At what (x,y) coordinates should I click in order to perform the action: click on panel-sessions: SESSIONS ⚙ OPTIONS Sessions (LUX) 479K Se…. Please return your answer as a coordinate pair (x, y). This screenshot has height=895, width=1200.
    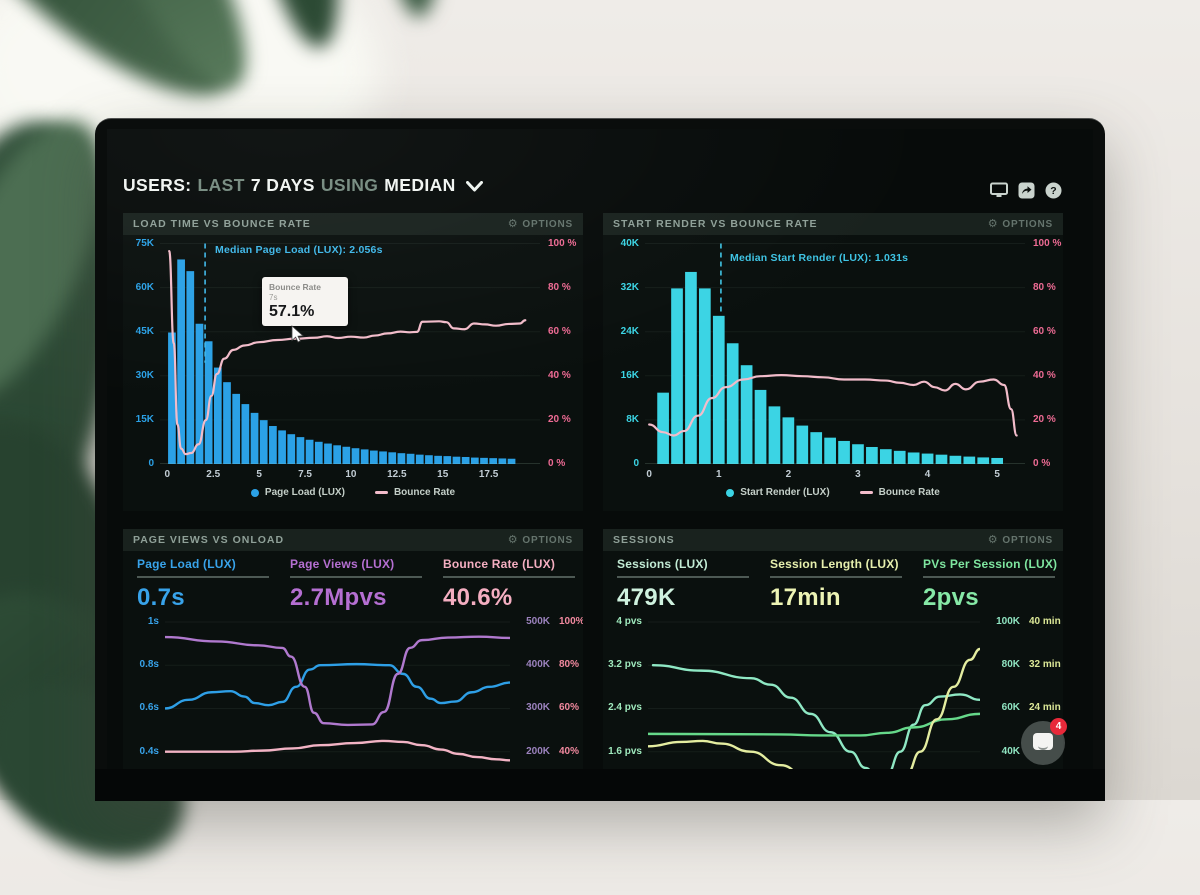
    Looking at the image, I should click on (833, 649).